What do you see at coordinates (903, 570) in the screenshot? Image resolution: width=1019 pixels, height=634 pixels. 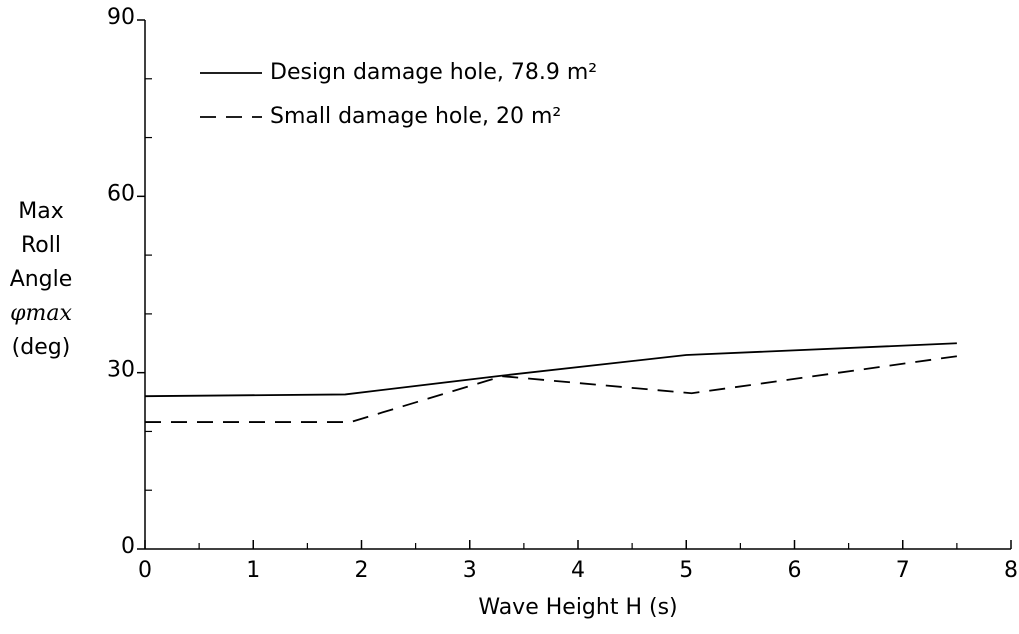 I see `x-tick-label: 7` at bounding box center [903, 570].